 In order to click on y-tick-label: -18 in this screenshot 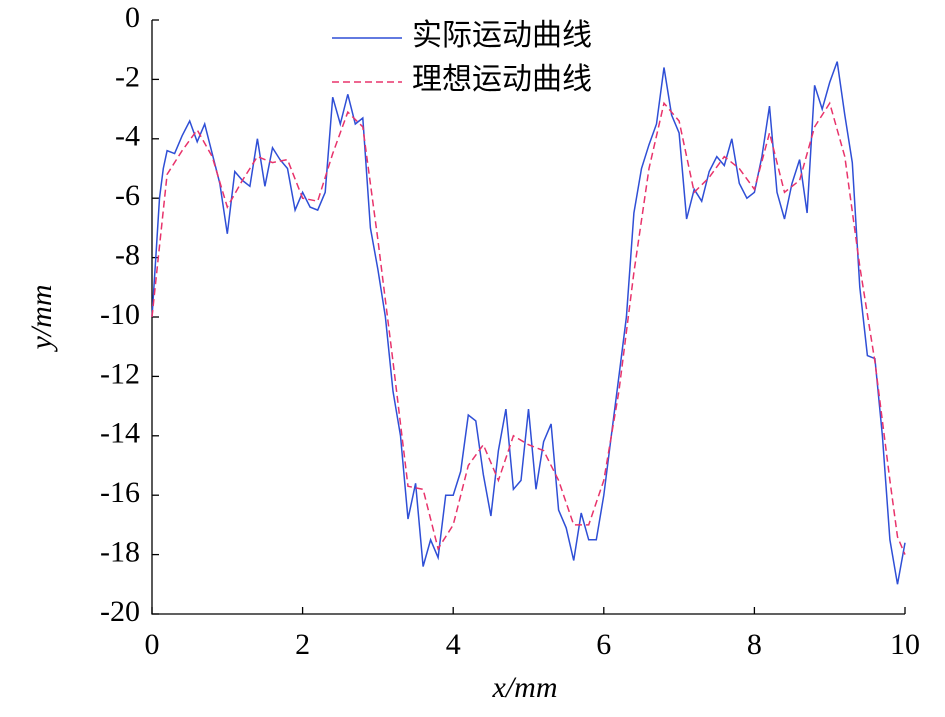, I will do `click(120, 551)`.